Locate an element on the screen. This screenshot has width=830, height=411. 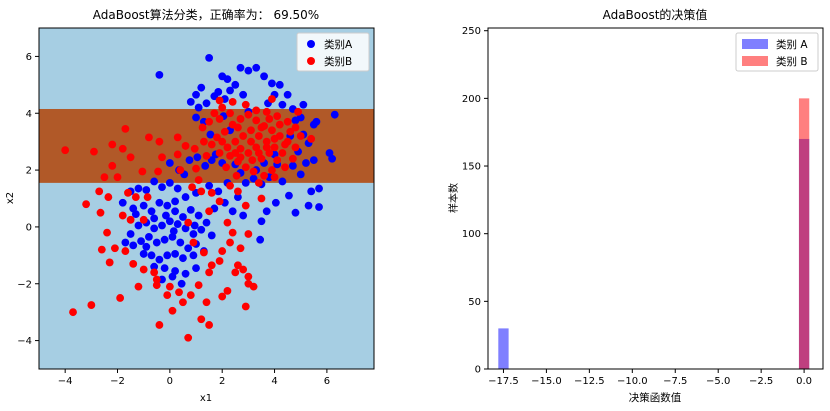
scatter-y-tick-label-0: −4 is located at coordinates (24, 341).